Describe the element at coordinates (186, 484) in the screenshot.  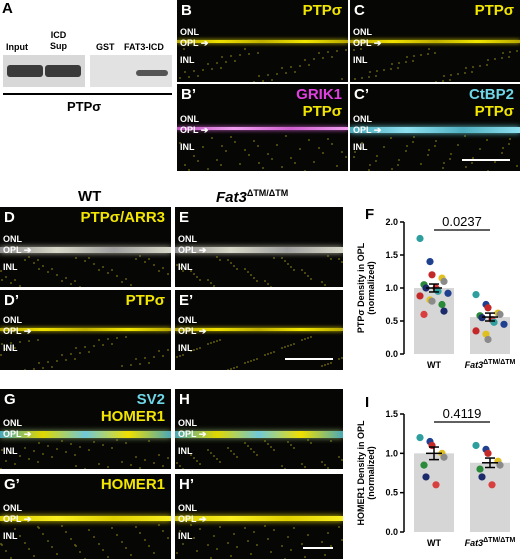
I see `panel-label: H’` at that location.